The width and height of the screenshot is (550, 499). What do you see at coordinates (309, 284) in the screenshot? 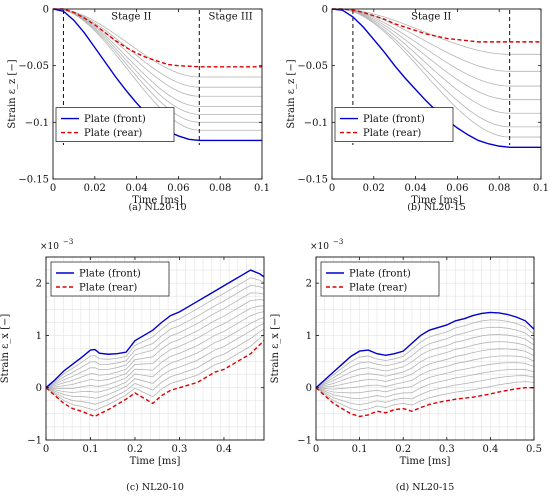
I see `y-tick-label: 2` at bounding box center [309, 284].